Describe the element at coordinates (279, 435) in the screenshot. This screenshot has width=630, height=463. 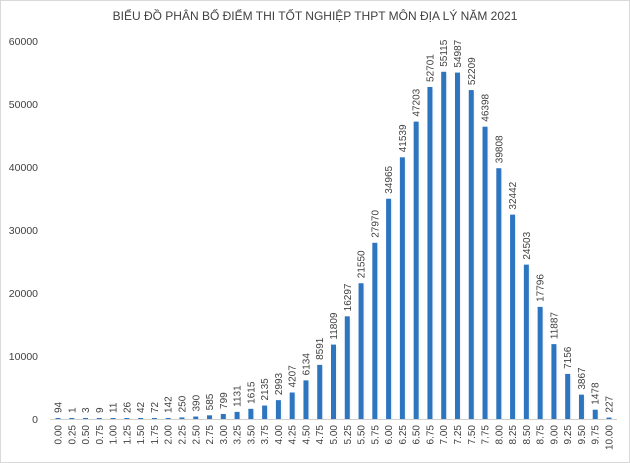
I see `x-tick-label: 4.00` at that location.